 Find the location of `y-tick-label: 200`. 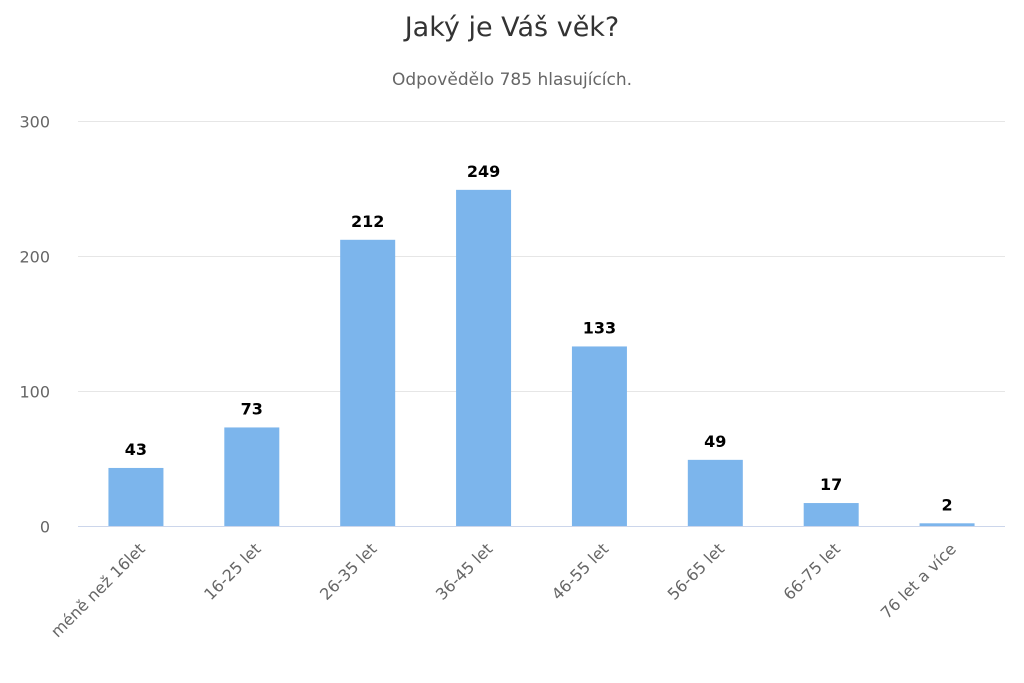

y-tick-label: 200 is located at coordinates (34, 257).